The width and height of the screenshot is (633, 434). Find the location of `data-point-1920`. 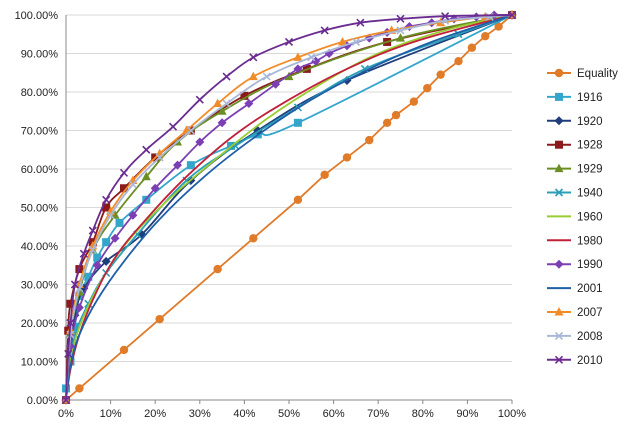

data-point-1920 is located at coordinates (106, 261).